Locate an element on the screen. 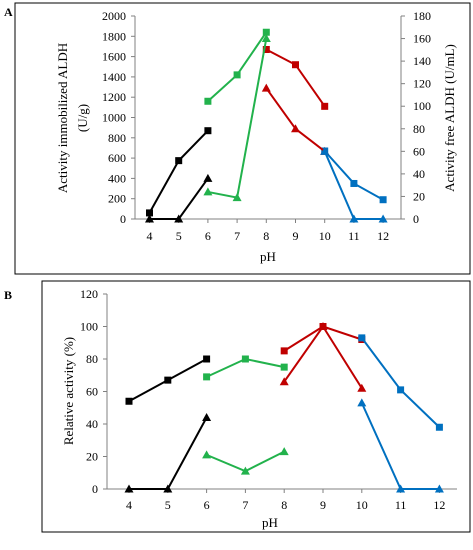  y-axis-title-right: Activity free ALDH (U/mL) is located at coordinates (449, 118).